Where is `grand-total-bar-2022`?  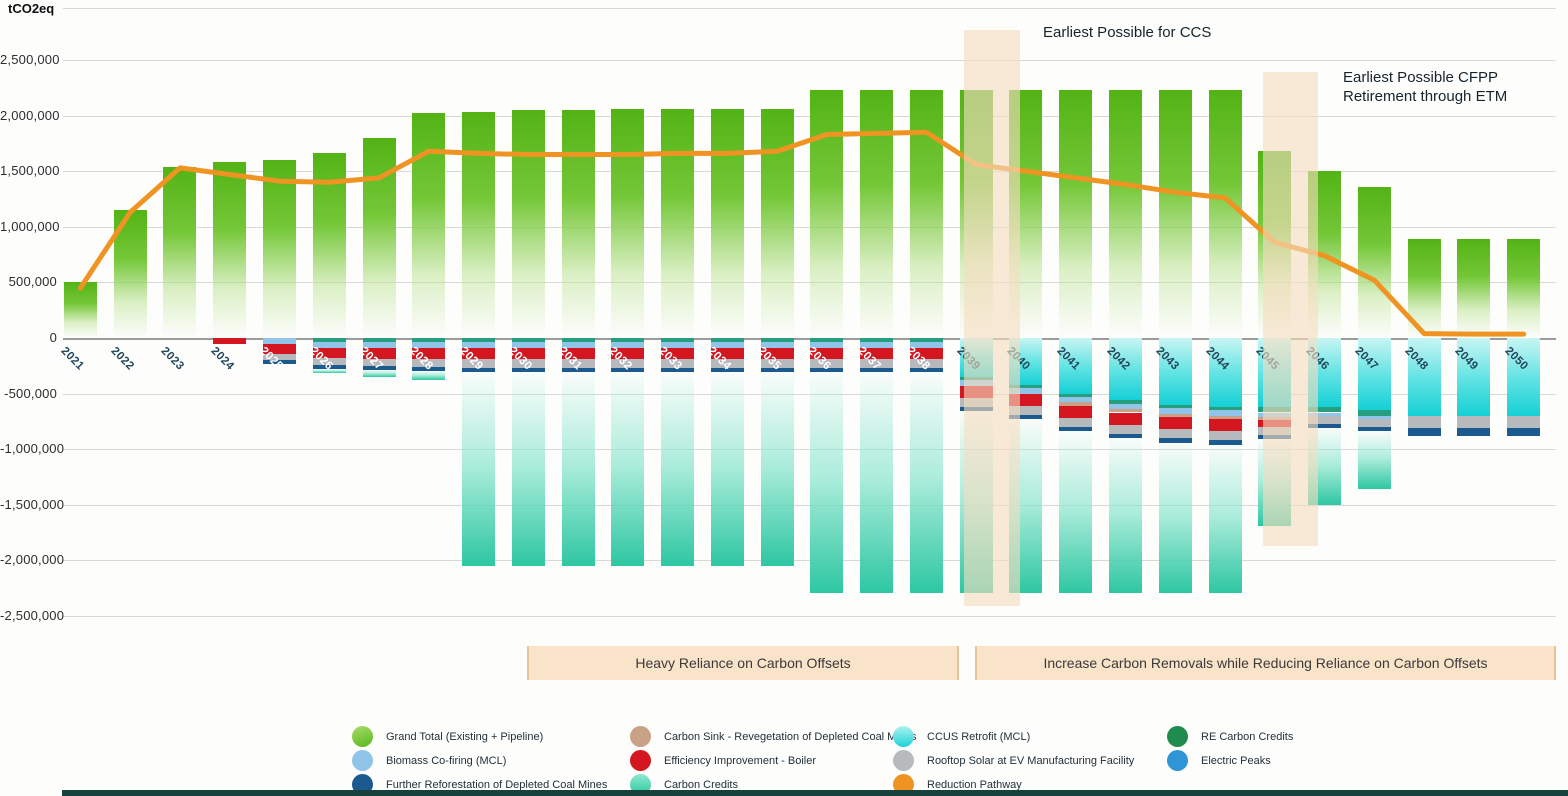
grand-total-bar-2022 is located at coordinates (130, 274).